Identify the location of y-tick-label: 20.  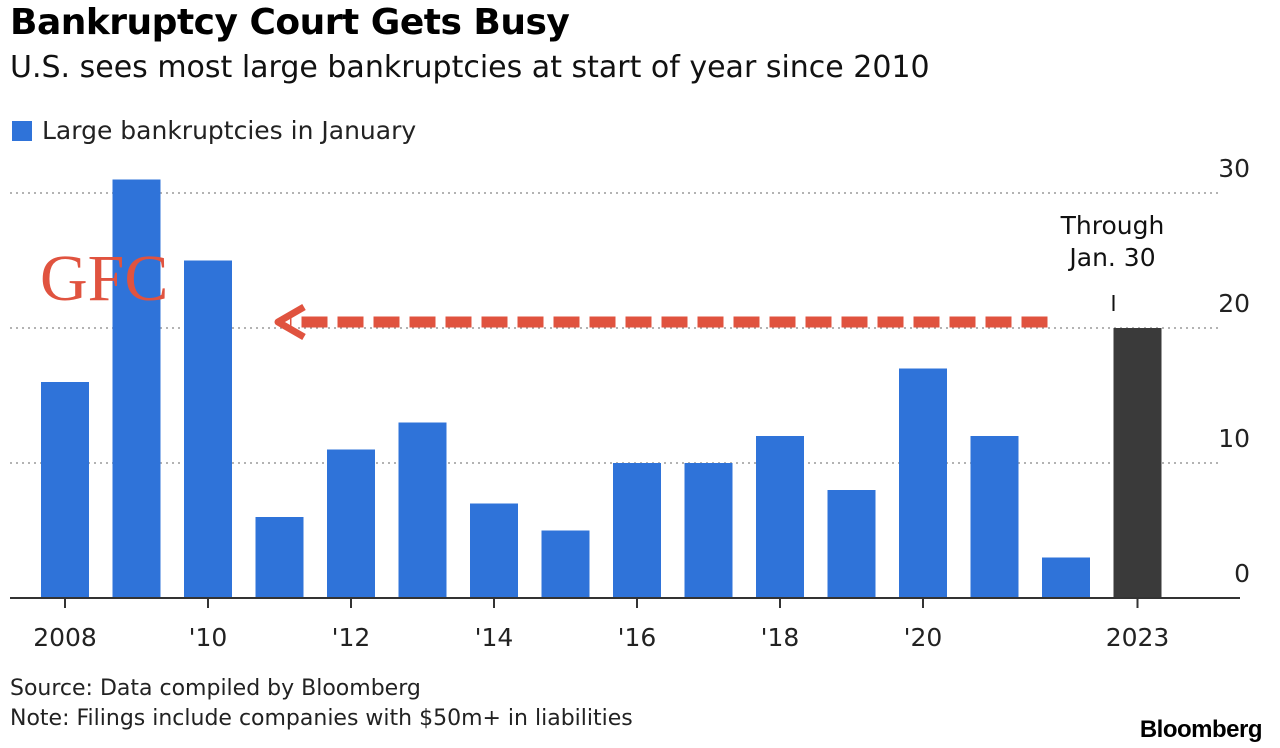
(1234, 303).